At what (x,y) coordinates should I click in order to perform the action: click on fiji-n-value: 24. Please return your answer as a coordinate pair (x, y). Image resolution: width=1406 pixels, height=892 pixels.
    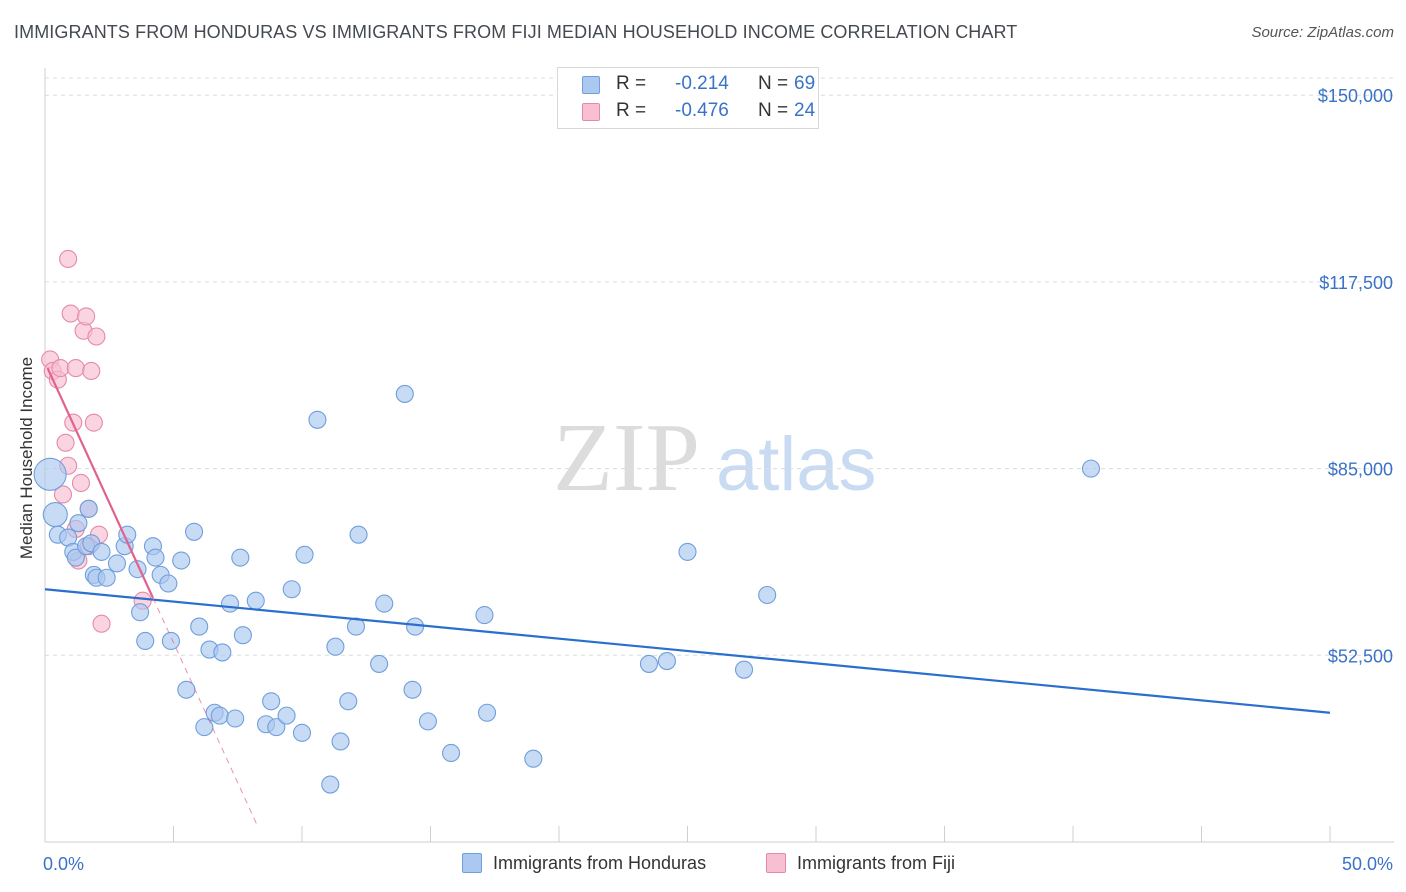
    Looking at the image, I should click on (805, 110).